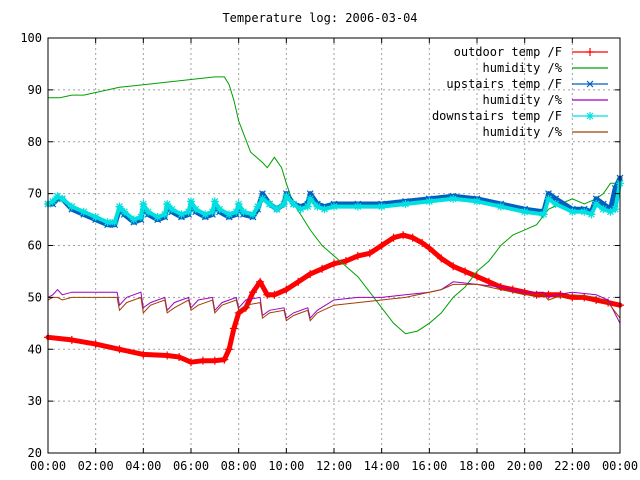 The image size is (640, 480). I want to click on x-tick-label: 22:00, so click(572, 466).